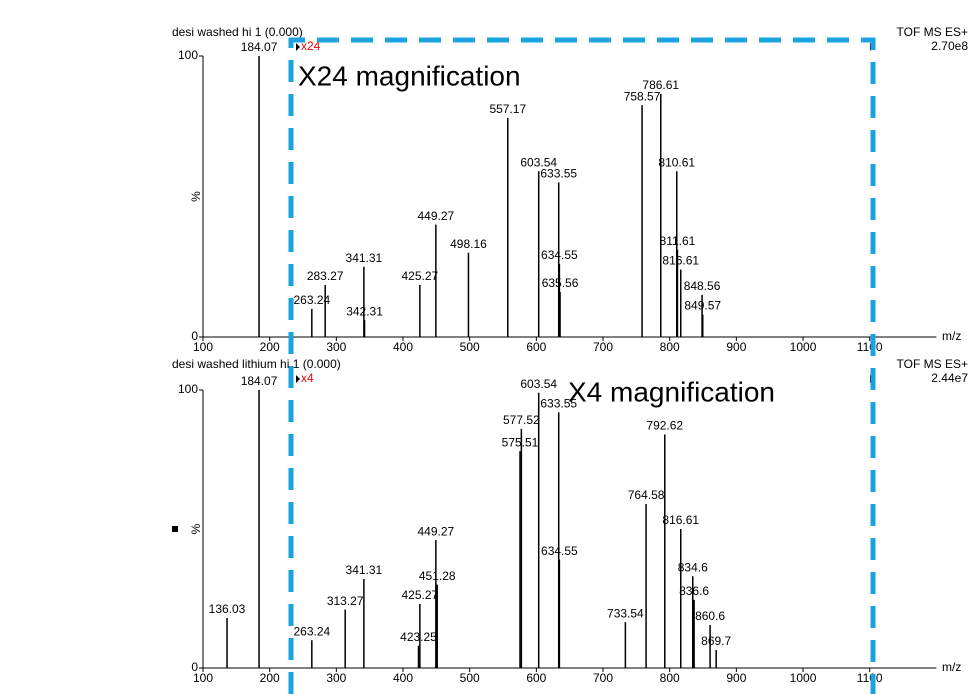 The height and width of the screenshot is (694, 977). What do you see at coordinates (175, 529) in the screenshot?
I see `marker-square` at bounding box center [175, 529].